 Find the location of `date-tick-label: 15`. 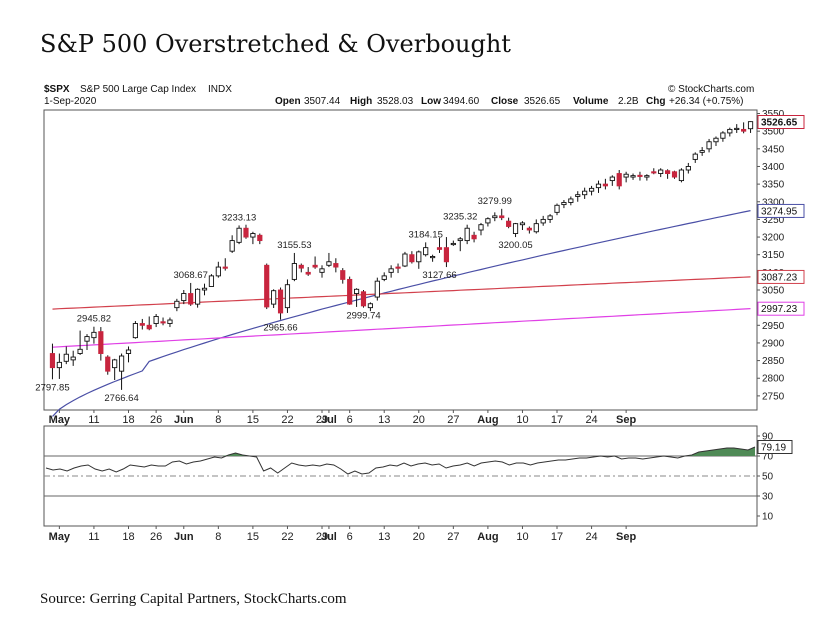

date-tick-label: 15 is located at coordinates (253, 420).